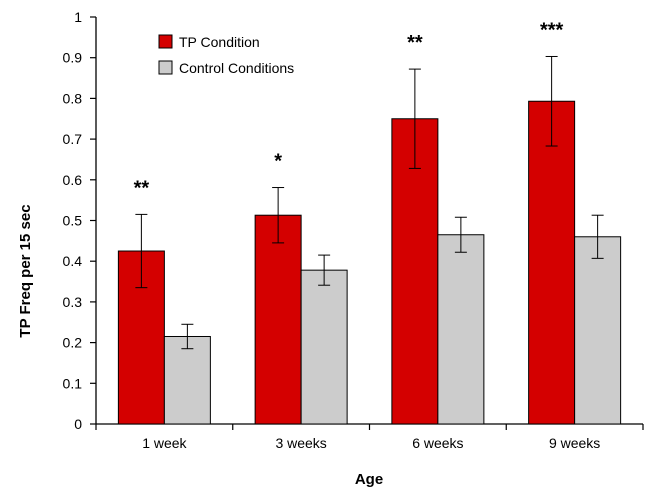 The width and height of the screenshot is (653, 489). What do you see at coordinates (78, 17) in the screenshot?
I see `y-tick-label: 1` at bounding box center [78, 17].